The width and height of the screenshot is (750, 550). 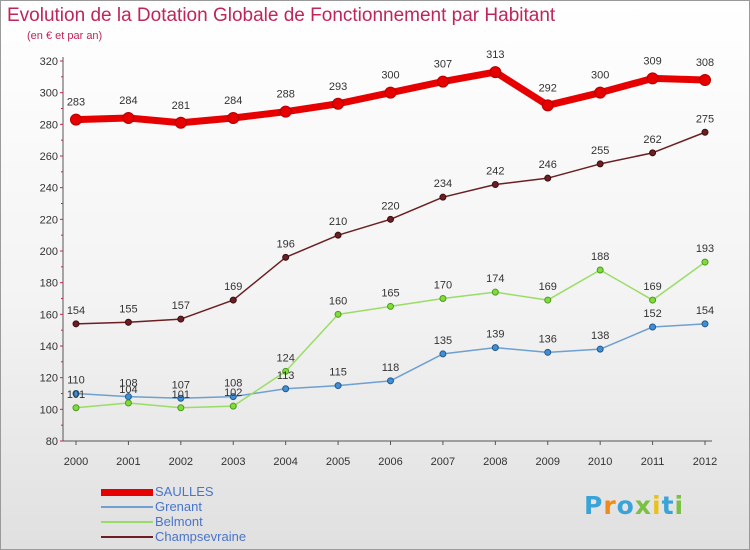 I want to click on data-label: 283, so click(x=76, y=103).